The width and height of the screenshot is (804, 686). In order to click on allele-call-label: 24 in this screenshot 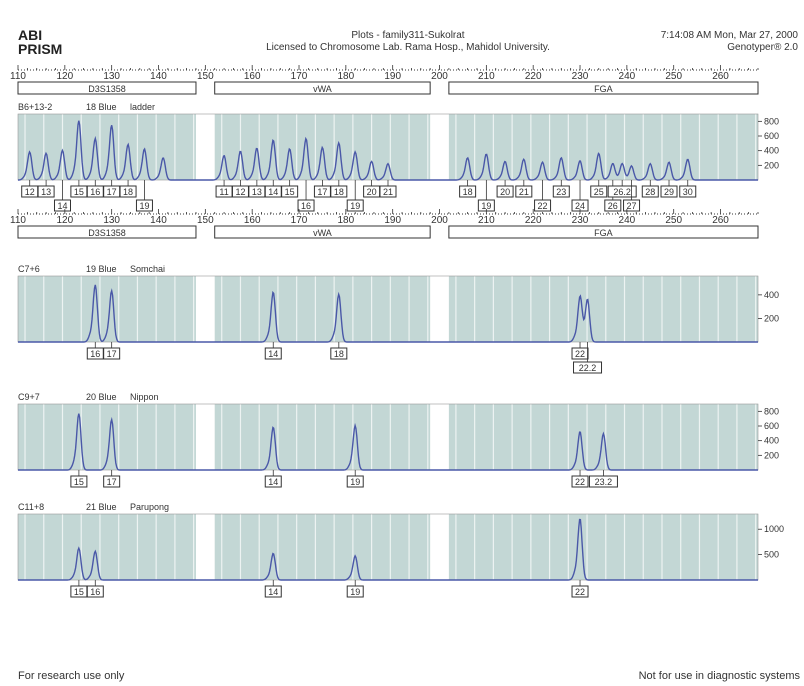, I will do `click(580, 206)`.